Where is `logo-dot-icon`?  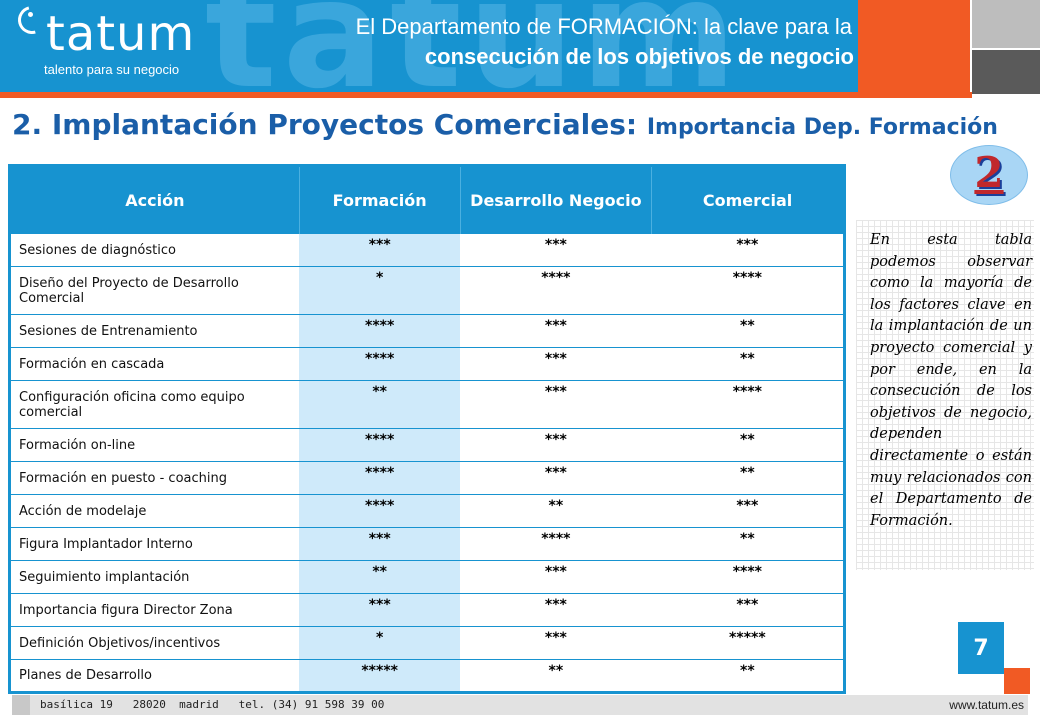 logo-dot-icon is located at coordinates (30, 14).